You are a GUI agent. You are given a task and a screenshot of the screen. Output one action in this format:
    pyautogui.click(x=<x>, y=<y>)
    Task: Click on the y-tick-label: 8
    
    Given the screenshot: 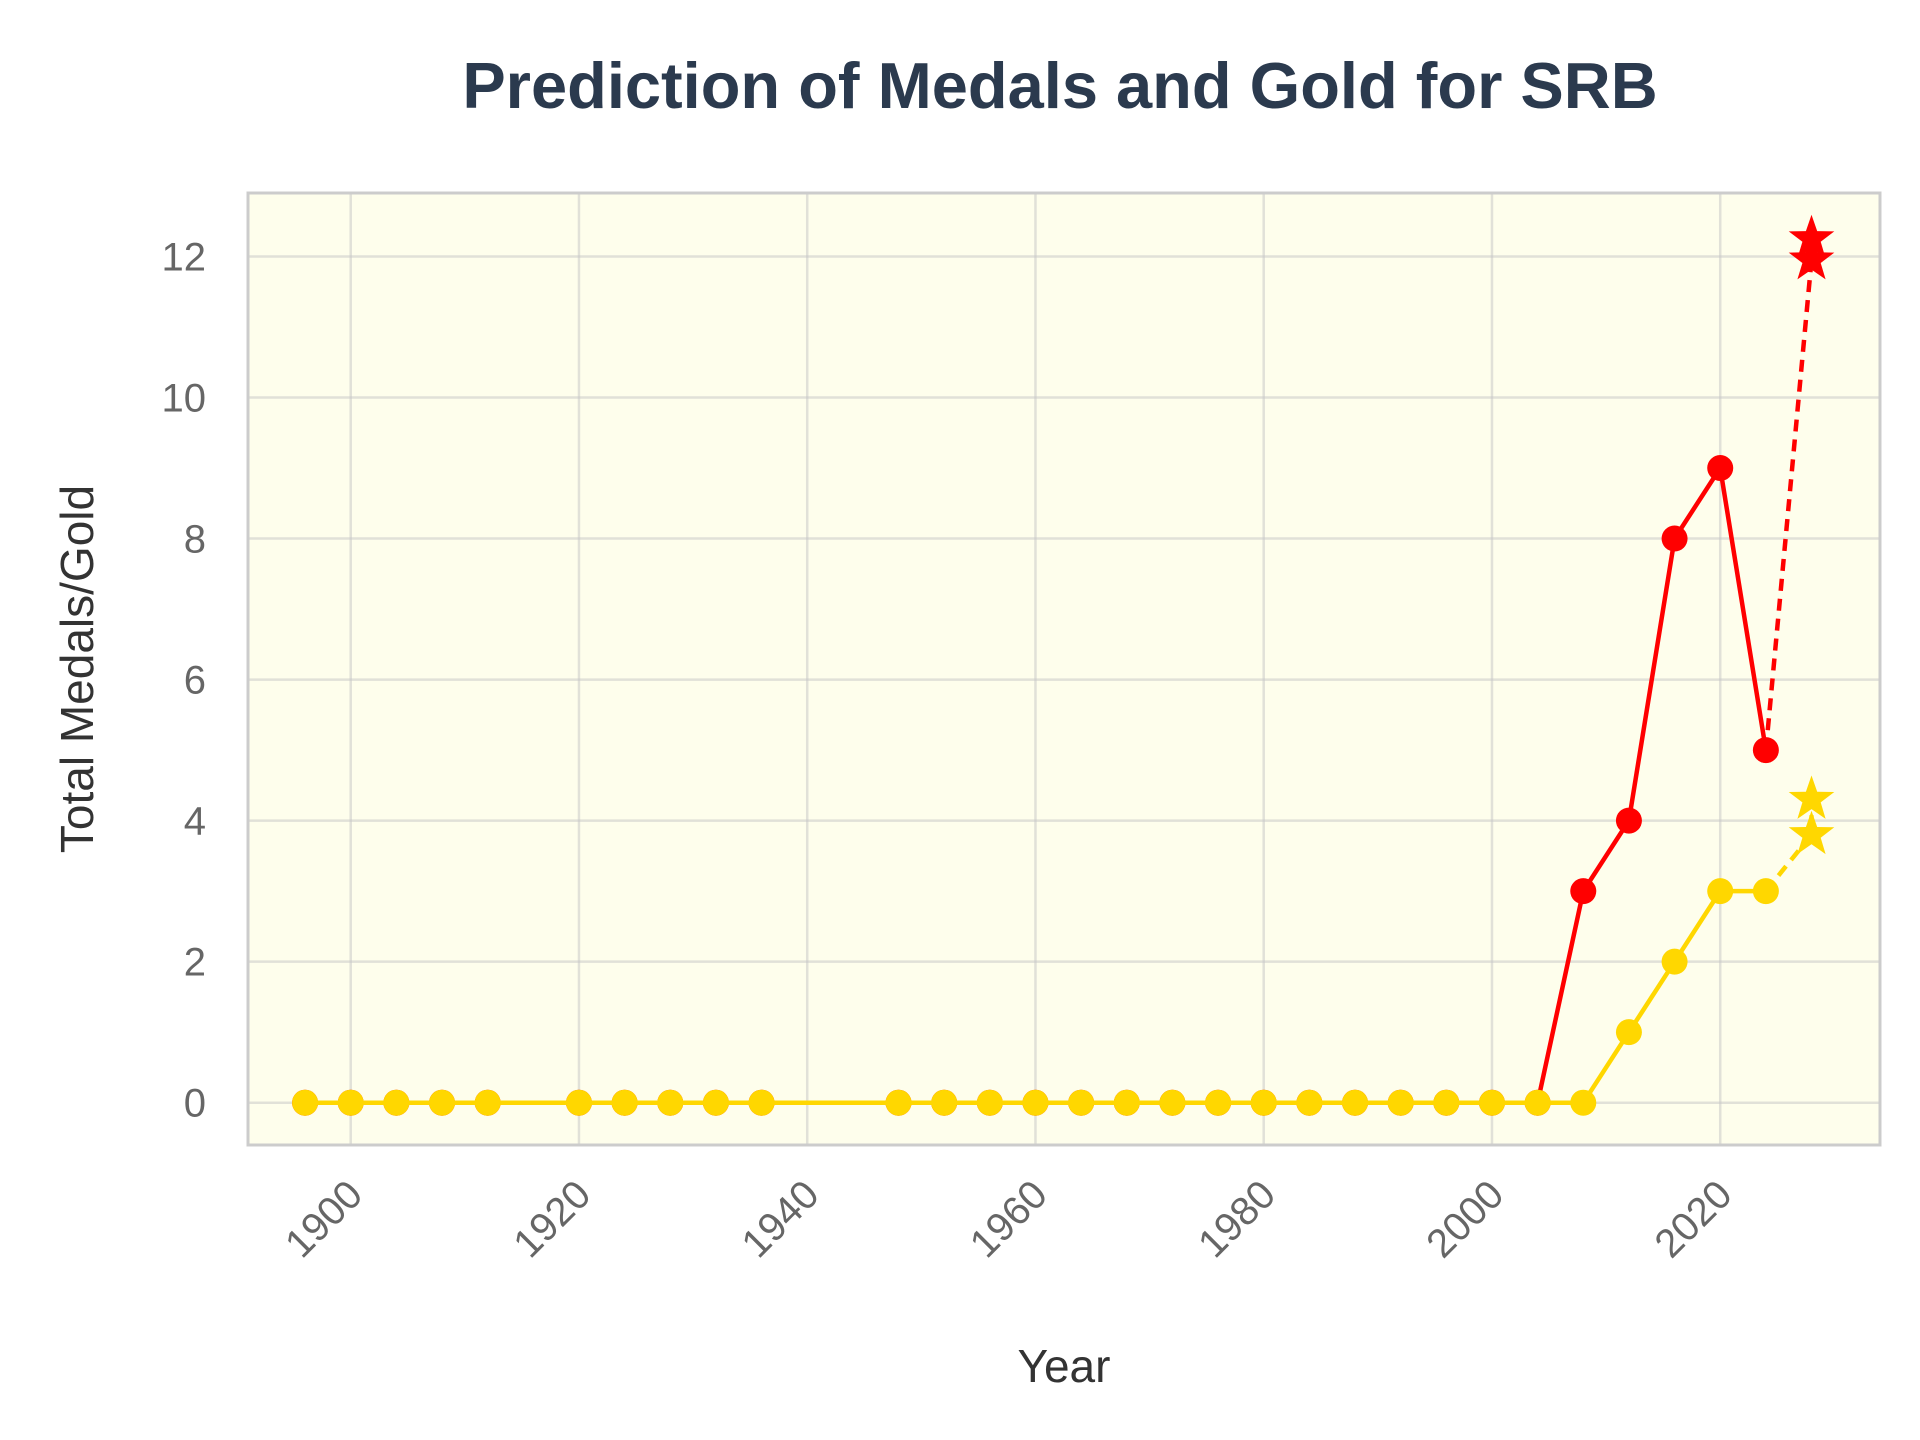 What is the action you would take?
    pyautogui.click(x=195, y=540)
    